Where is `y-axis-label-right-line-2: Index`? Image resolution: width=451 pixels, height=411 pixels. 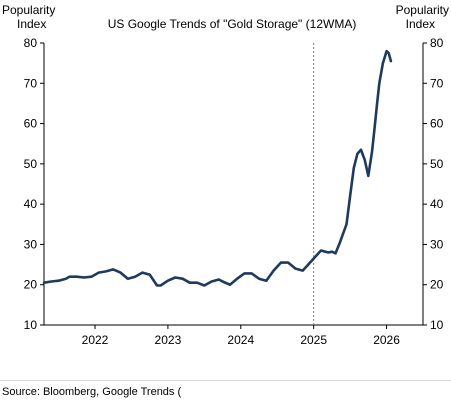
y-axis-label-right-line-2: Index is located at coordinates (420, 24).